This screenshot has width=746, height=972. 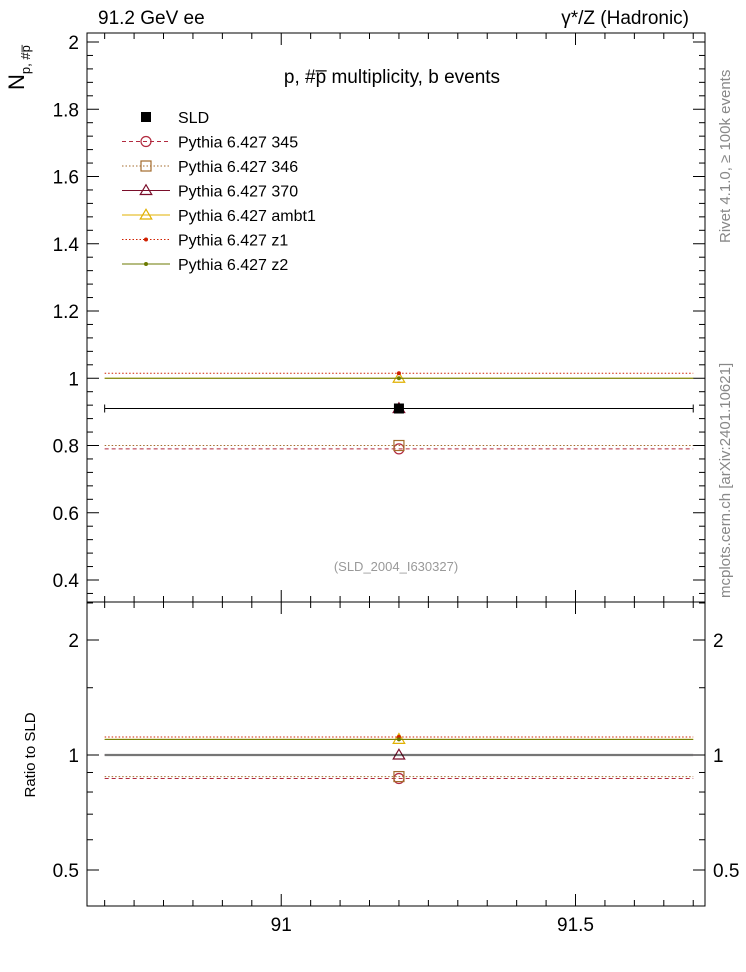 What do you see at coordinates (151, 18) in the screenshot?
I see `energy-label: 91.2 GeV ee` at bounding box center [151, 18].